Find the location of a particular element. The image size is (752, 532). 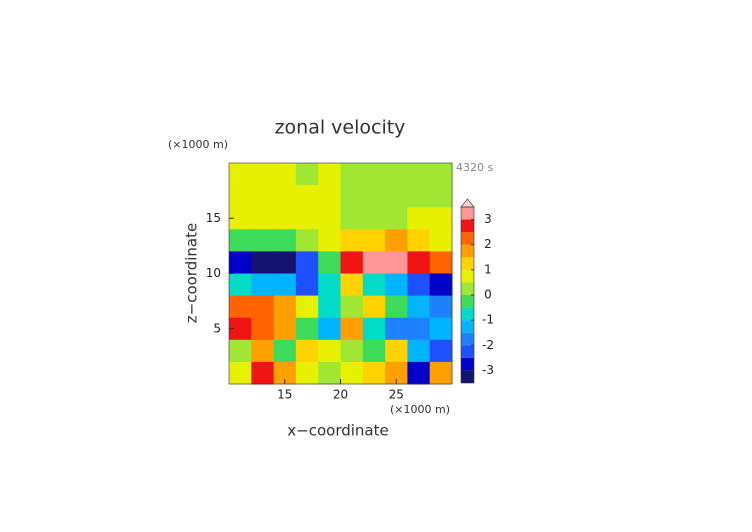

time-label: 4320 s is located at coordinates (474, 167).